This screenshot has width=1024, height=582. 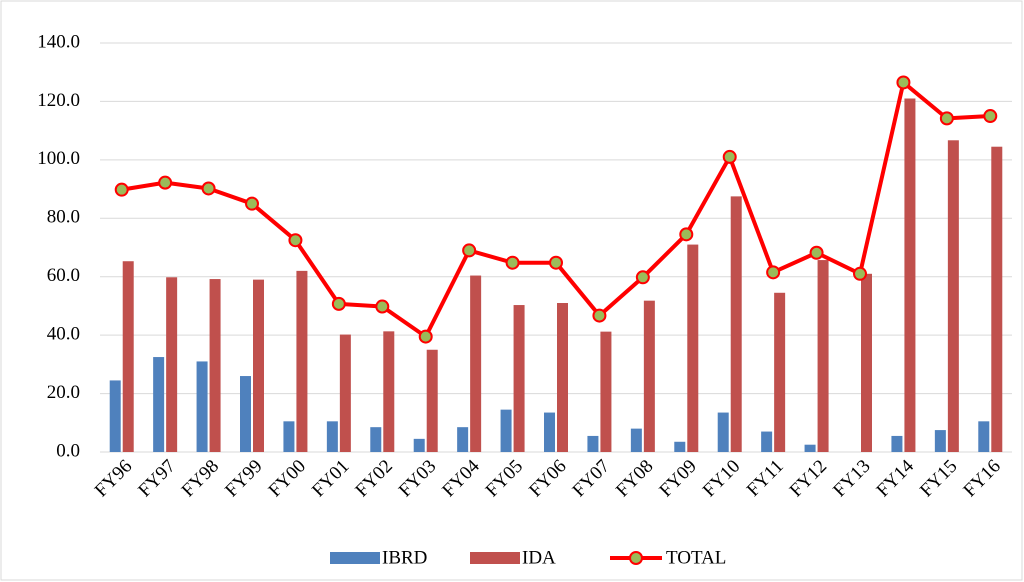 What do you see at coordinates (68, 450) in the screenshot?
I see `y-tick-label: 0.0` at bounding box center [68, 450].